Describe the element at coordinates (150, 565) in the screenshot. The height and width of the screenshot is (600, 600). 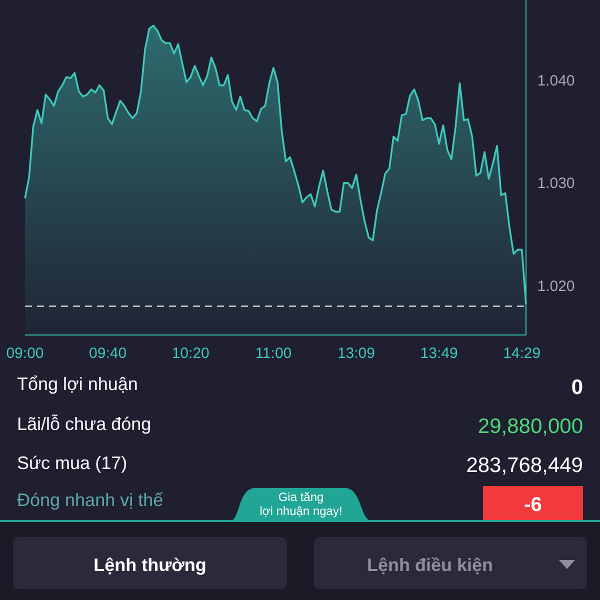
I see `text: Lệnh thường` at that location.